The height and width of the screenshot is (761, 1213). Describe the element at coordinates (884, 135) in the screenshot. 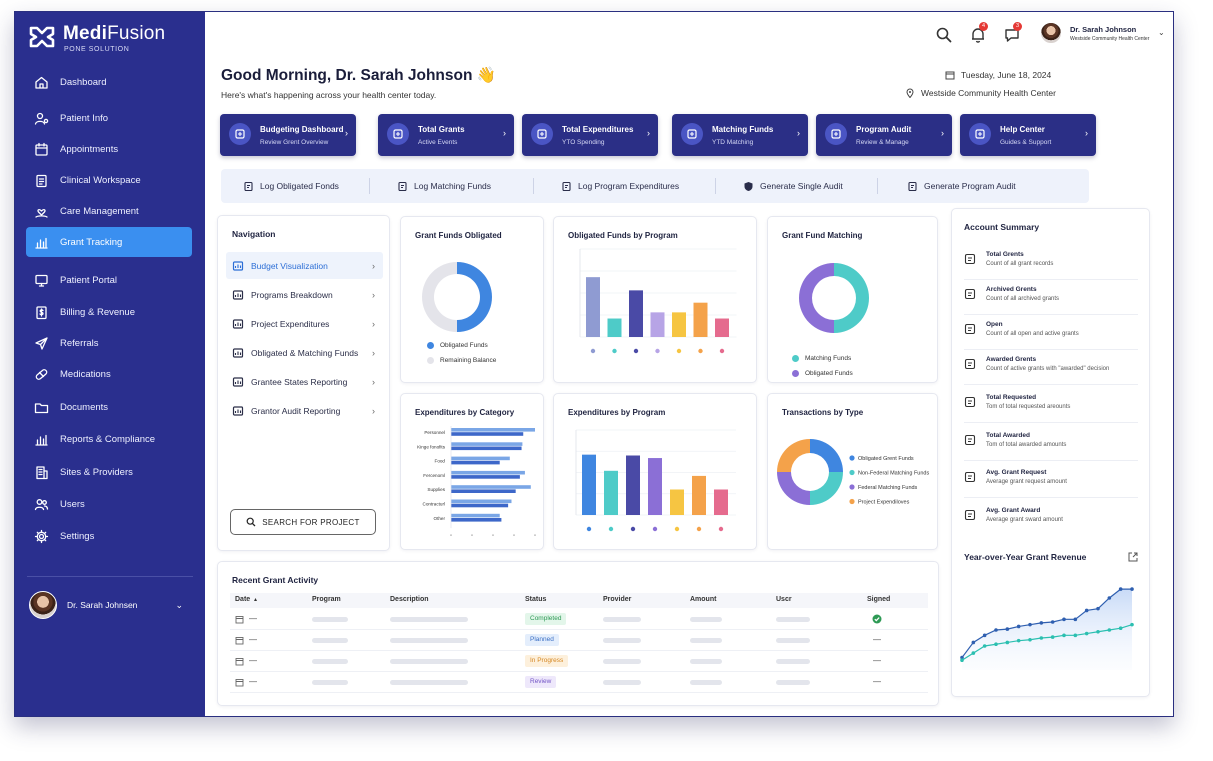

I see `quick-card-program-audit: Program Audit Review & Manage ›` at that location.